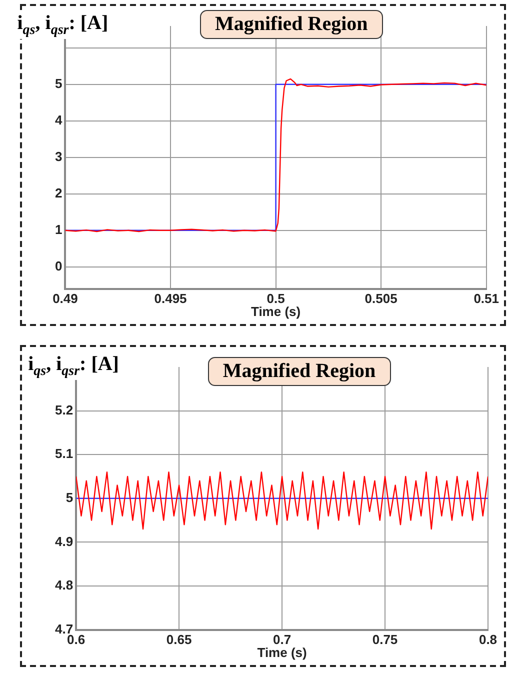 The width and height of the screenshot is (528, 675). What do you see at coordinates (58, 192) in the screenshot?
I see `y-tick-label: 2` at bounding box center [58, 192].